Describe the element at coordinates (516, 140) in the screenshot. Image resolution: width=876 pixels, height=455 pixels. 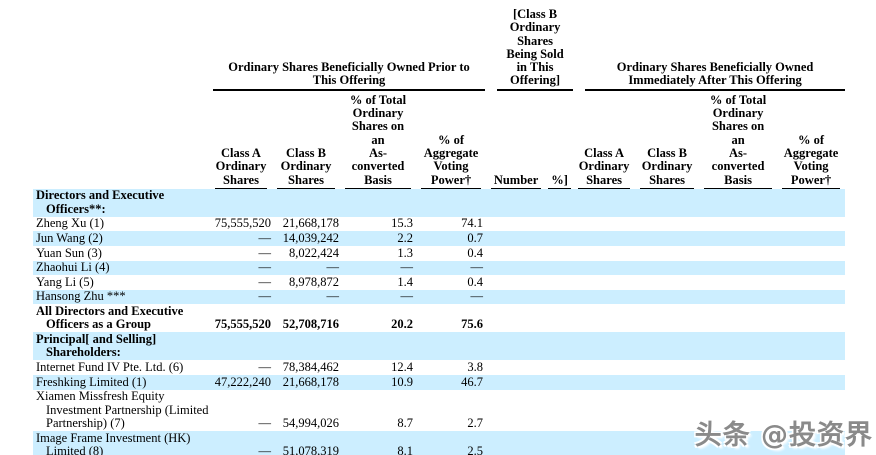
I see `column-header-number-sold: Number` at that location.